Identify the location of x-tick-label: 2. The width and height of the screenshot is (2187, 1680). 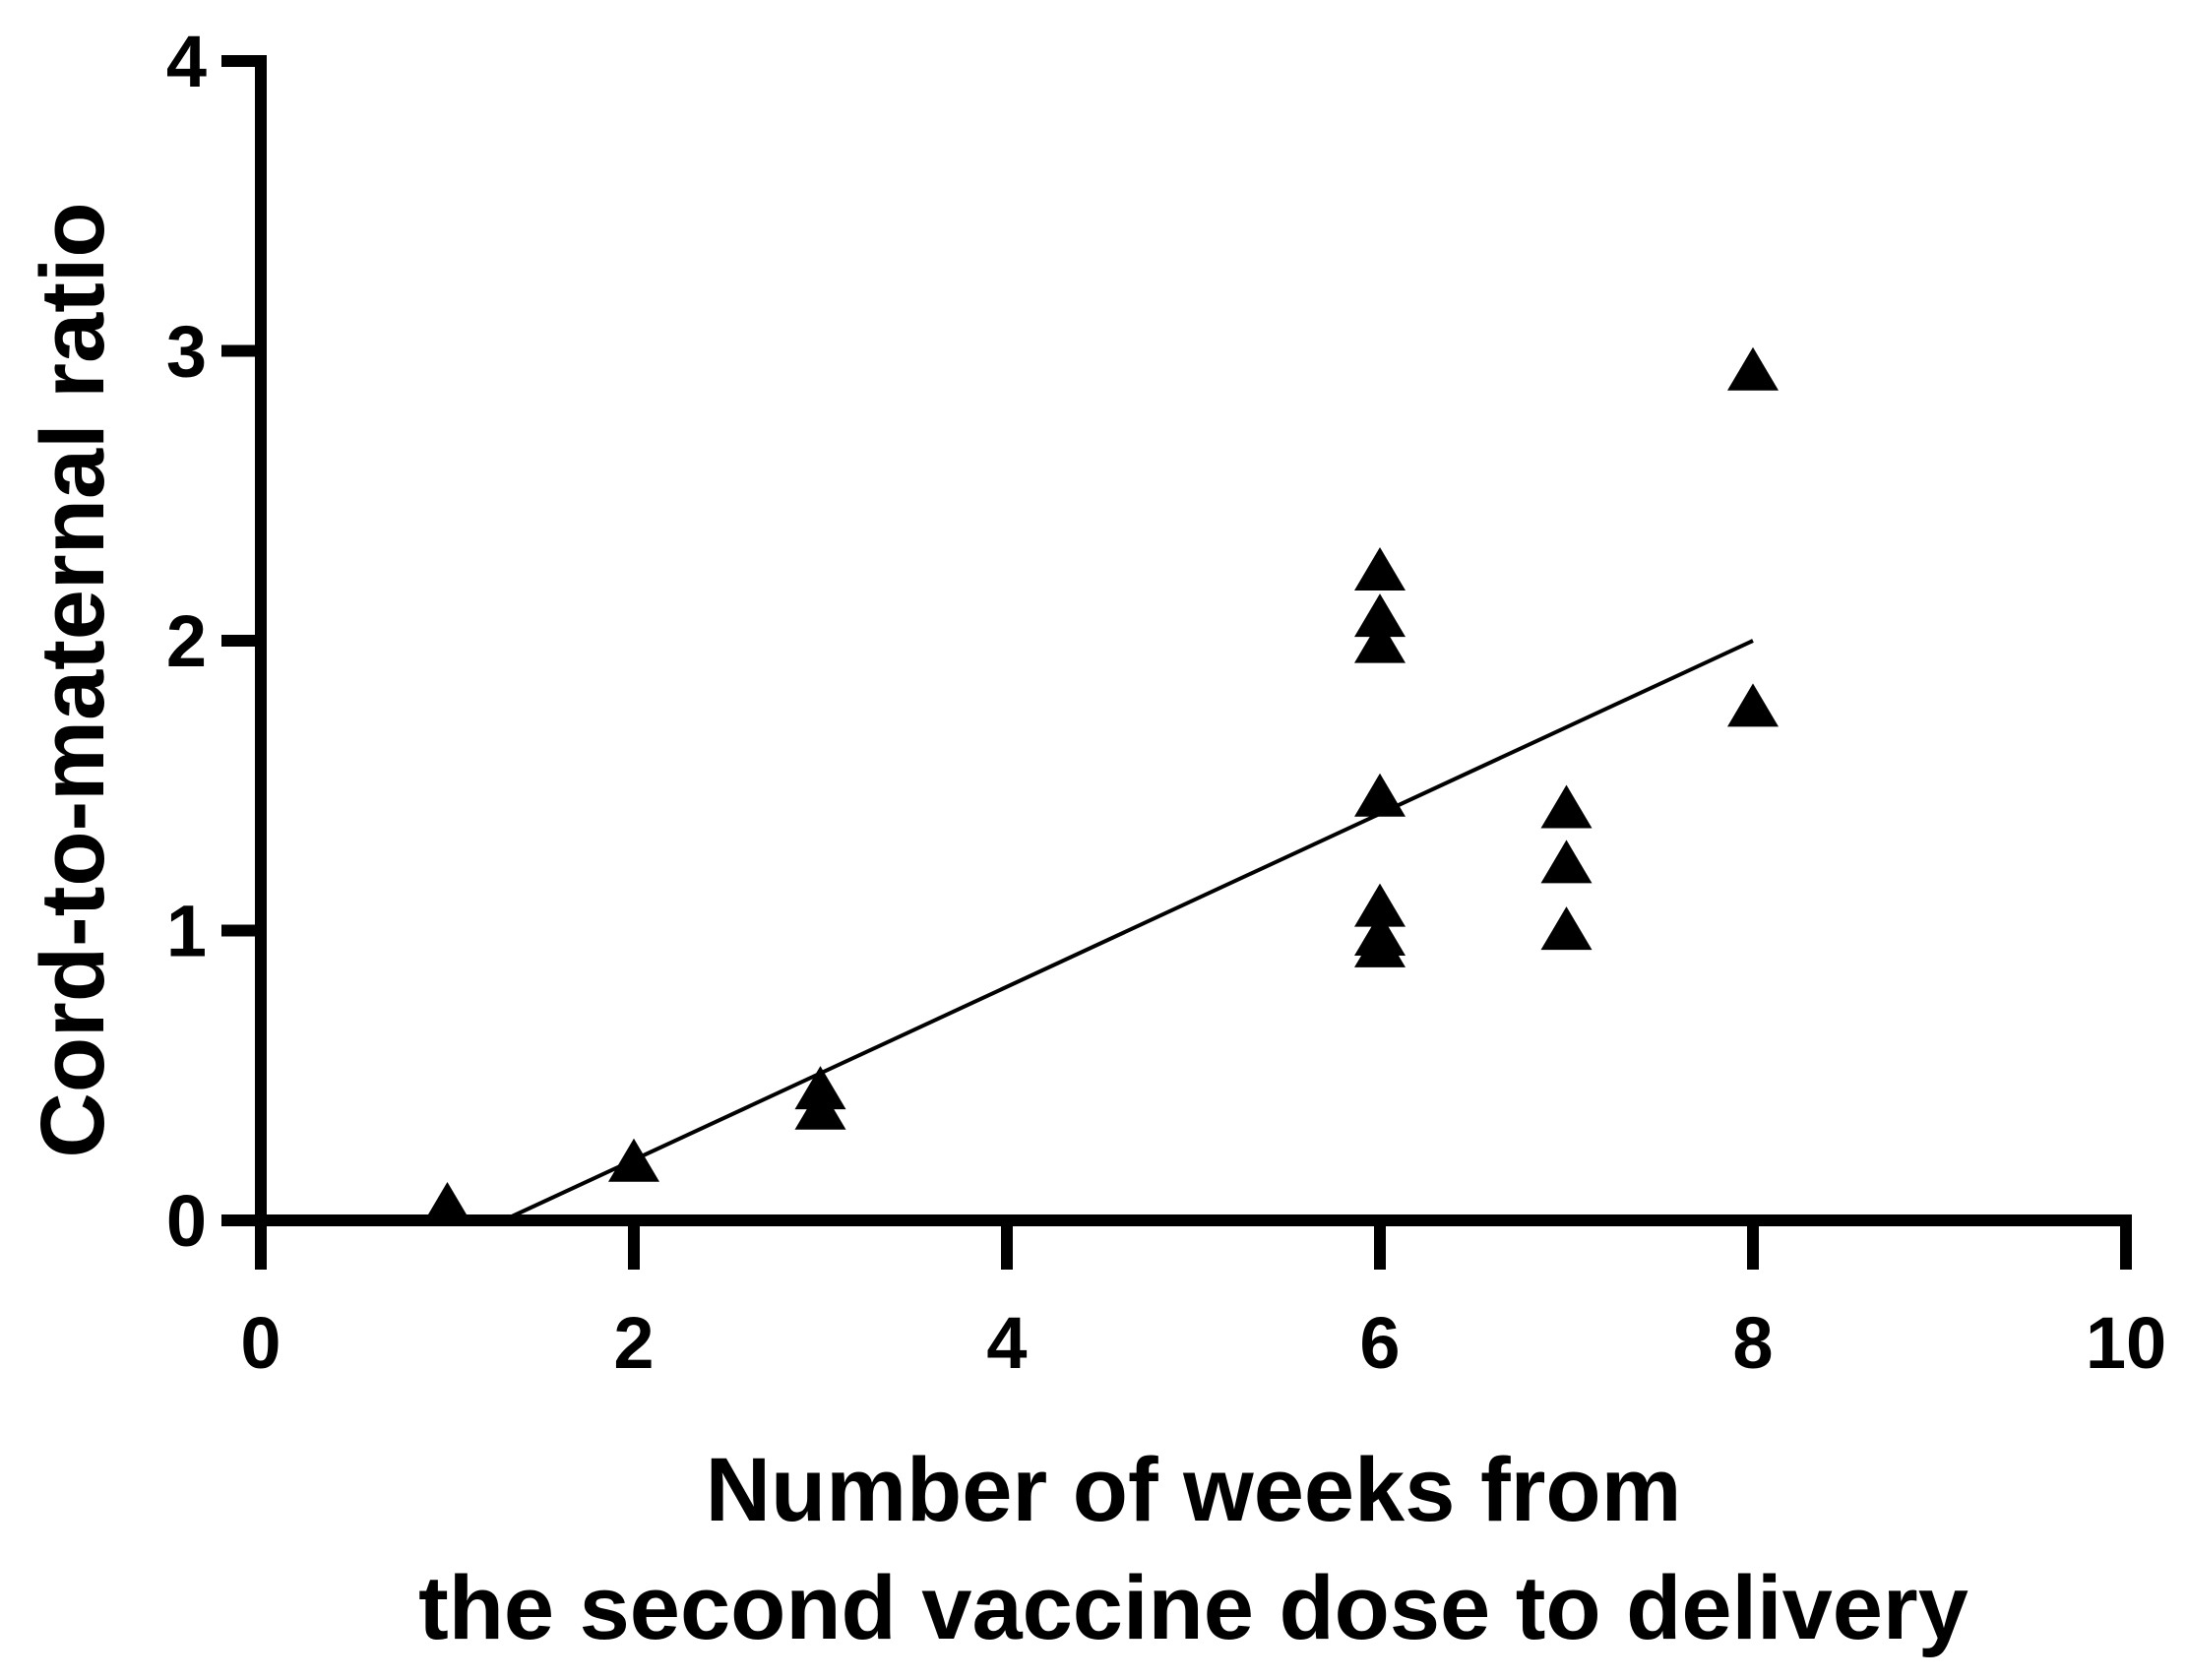
(633, 1343).